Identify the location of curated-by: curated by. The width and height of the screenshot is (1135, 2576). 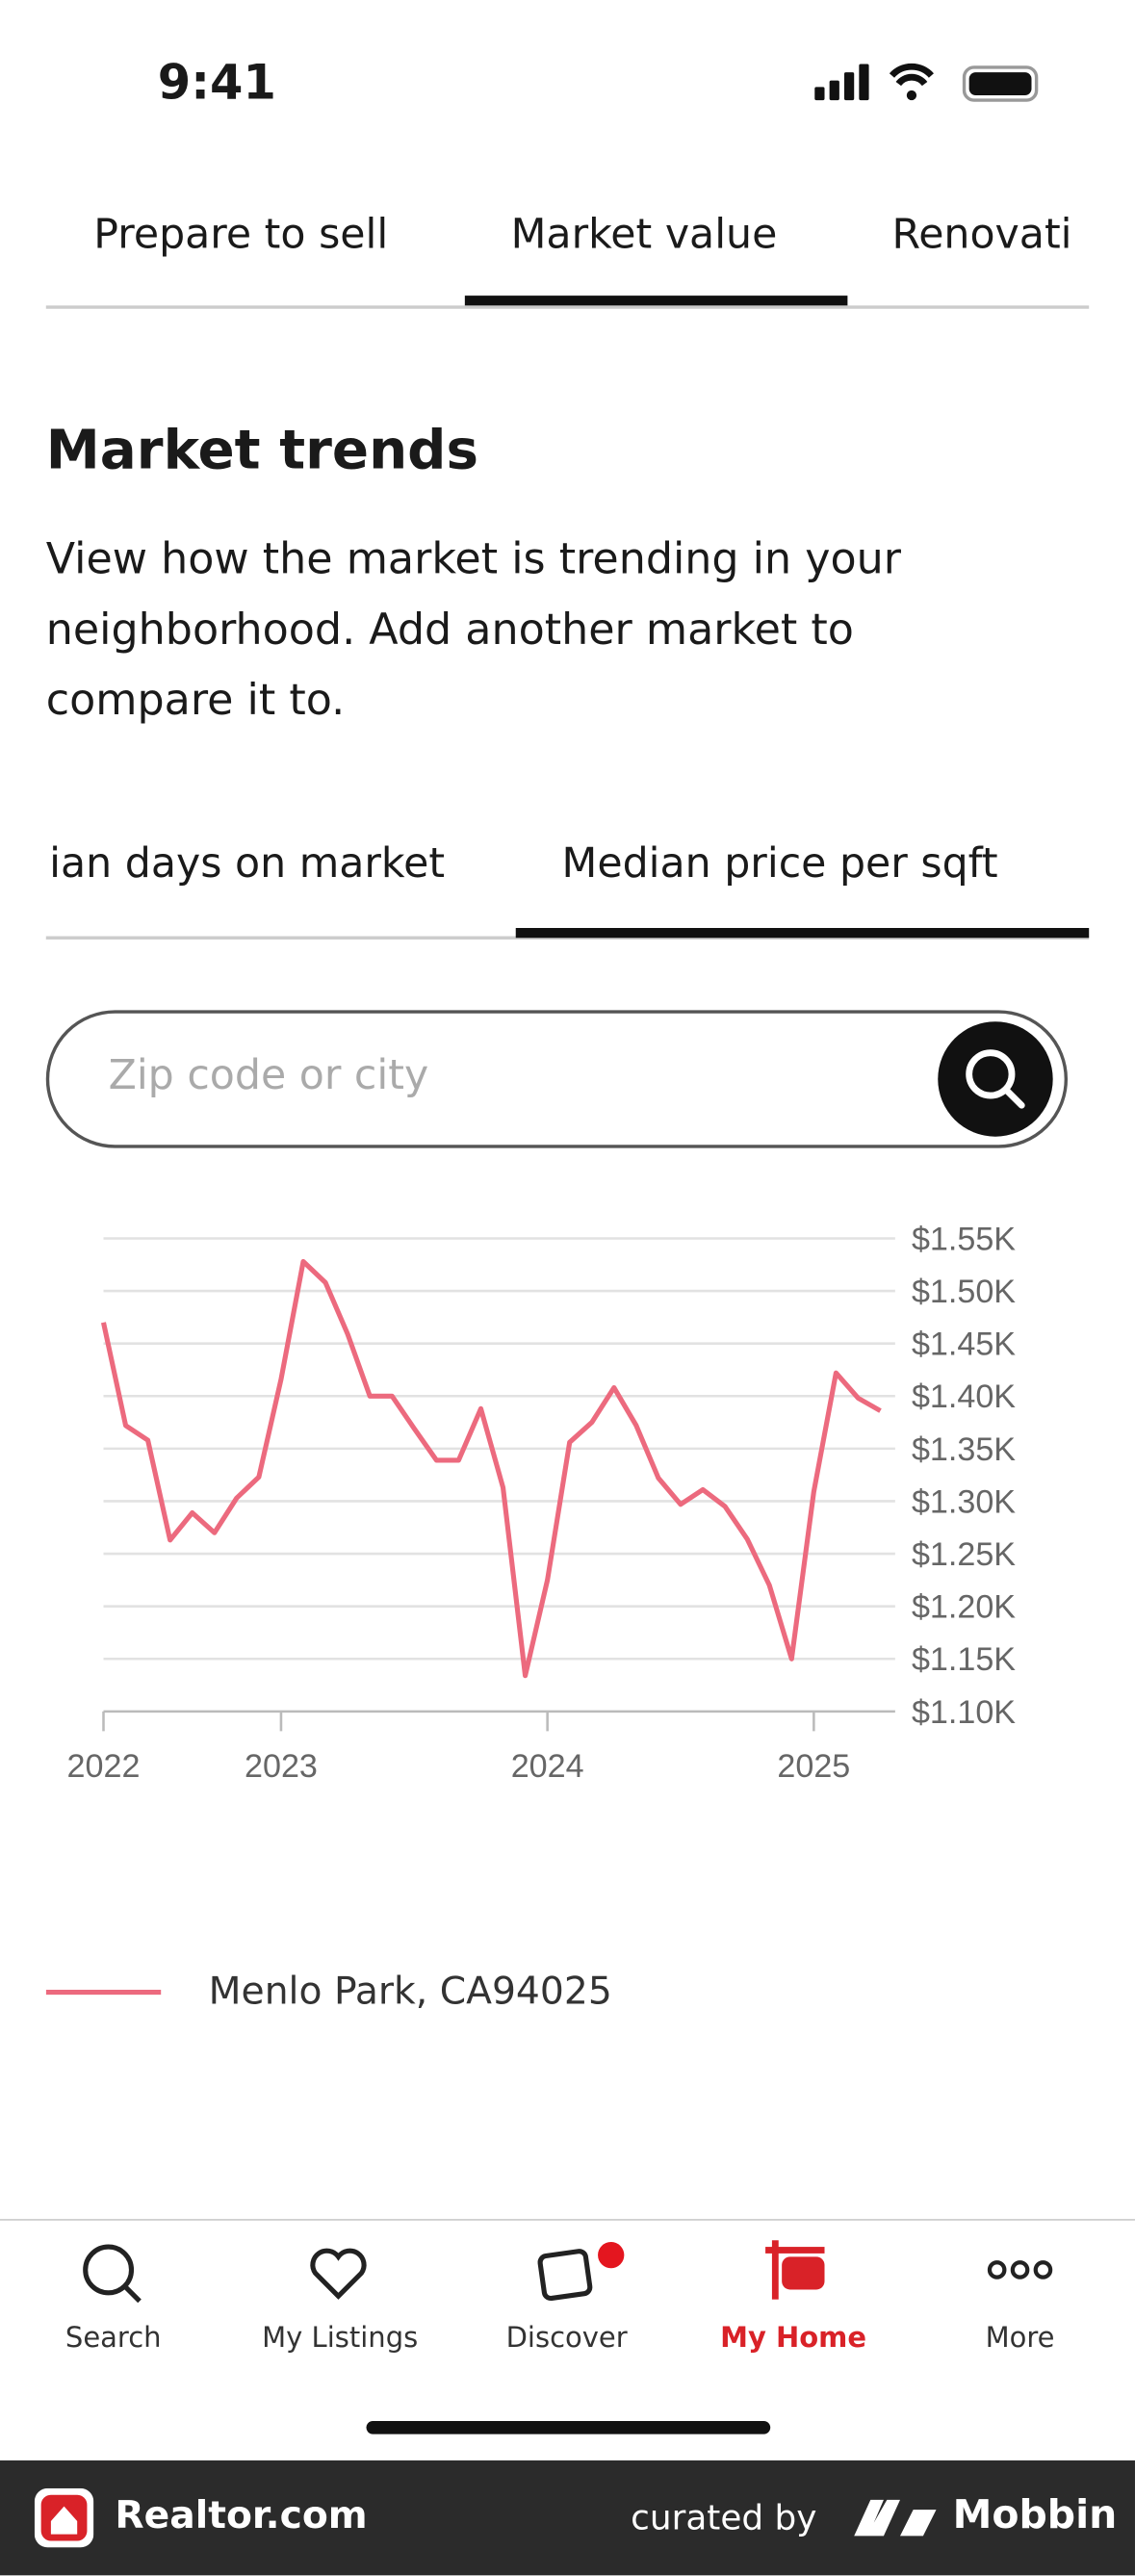
(724, 2518).